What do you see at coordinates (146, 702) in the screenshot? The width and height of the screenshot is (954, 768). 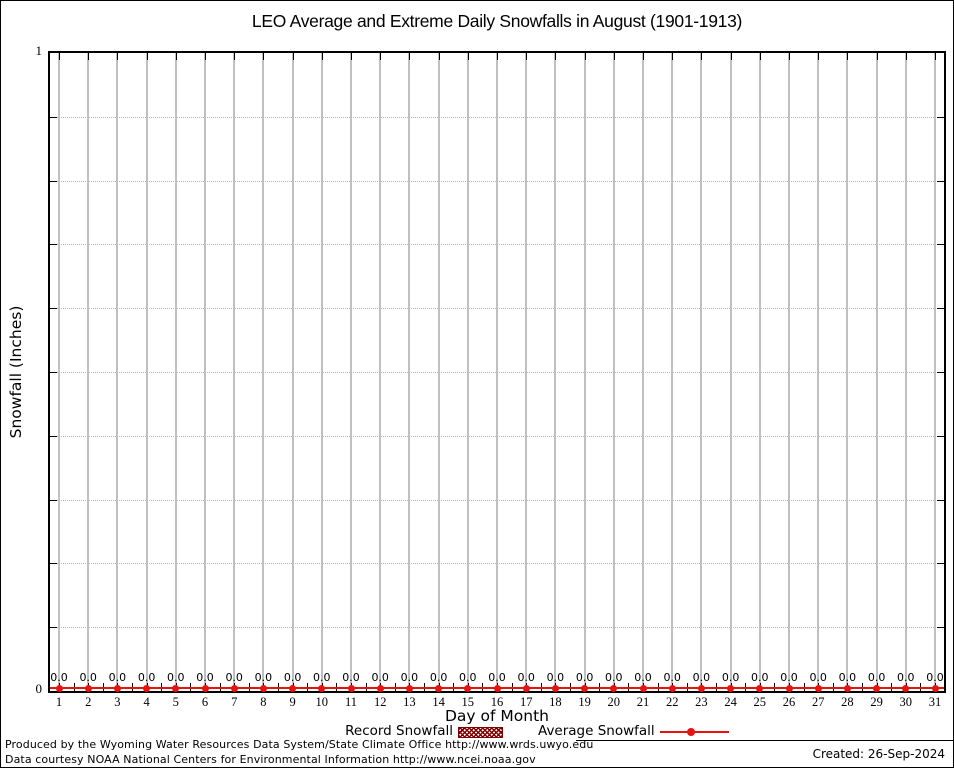 I see `x-axis-day-label: 4` at bounding box center [146, 702].